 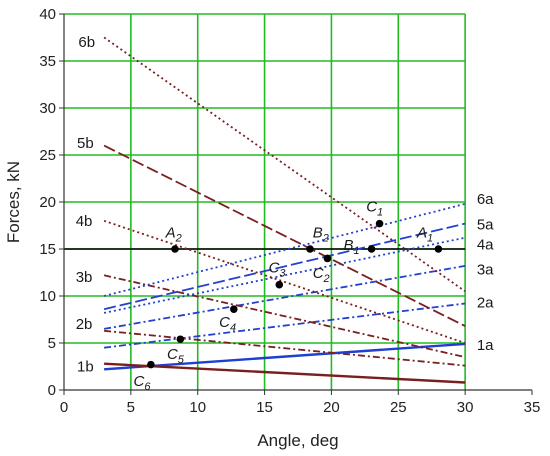 What do you see at coordinates (465, 407) in the screenshot?
I see `x-tick-label: 30` at bounding box center [465, 407].